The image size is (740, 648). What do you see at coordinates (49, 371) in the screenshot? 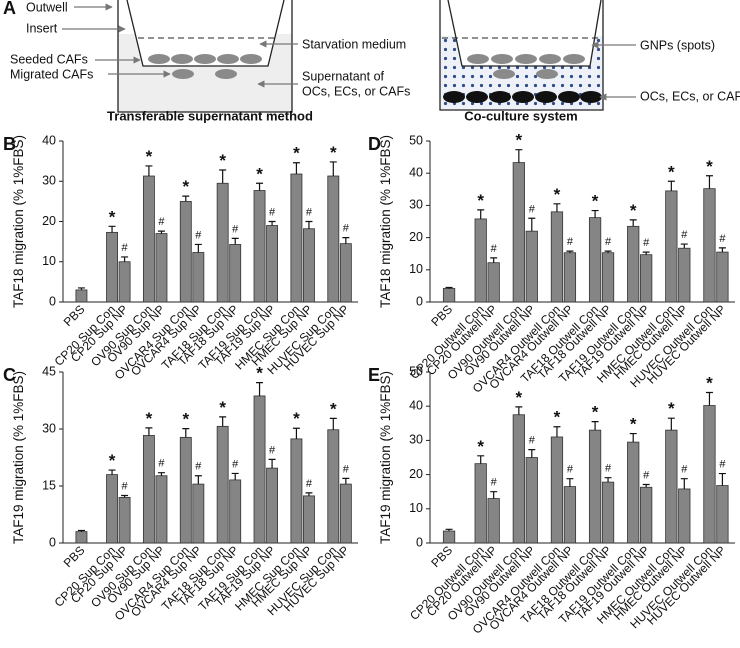
I see `y-tick-label: 45` at bounding box center [49, 371].